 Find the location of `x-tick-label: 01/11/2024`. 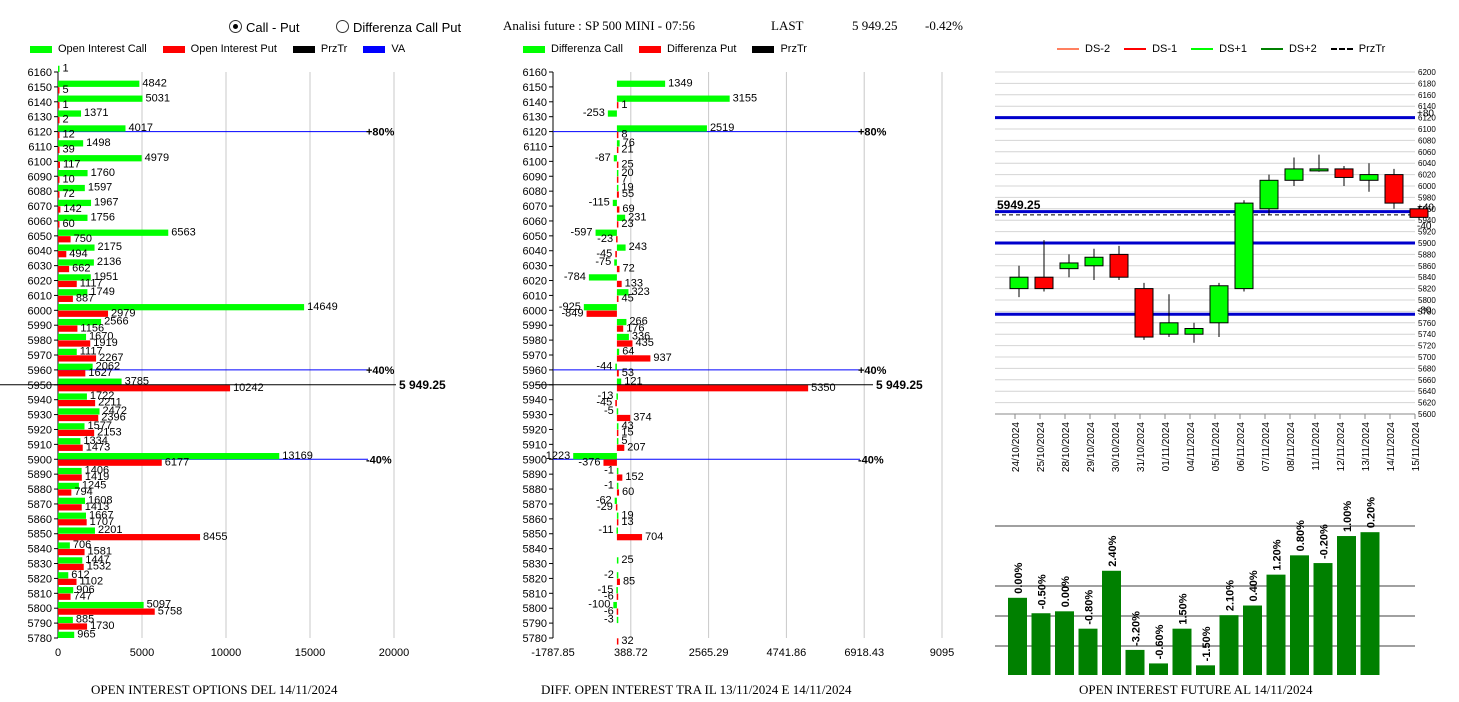

x-tick-label: 01/11/2024 is located at coordinates (1166, 447).